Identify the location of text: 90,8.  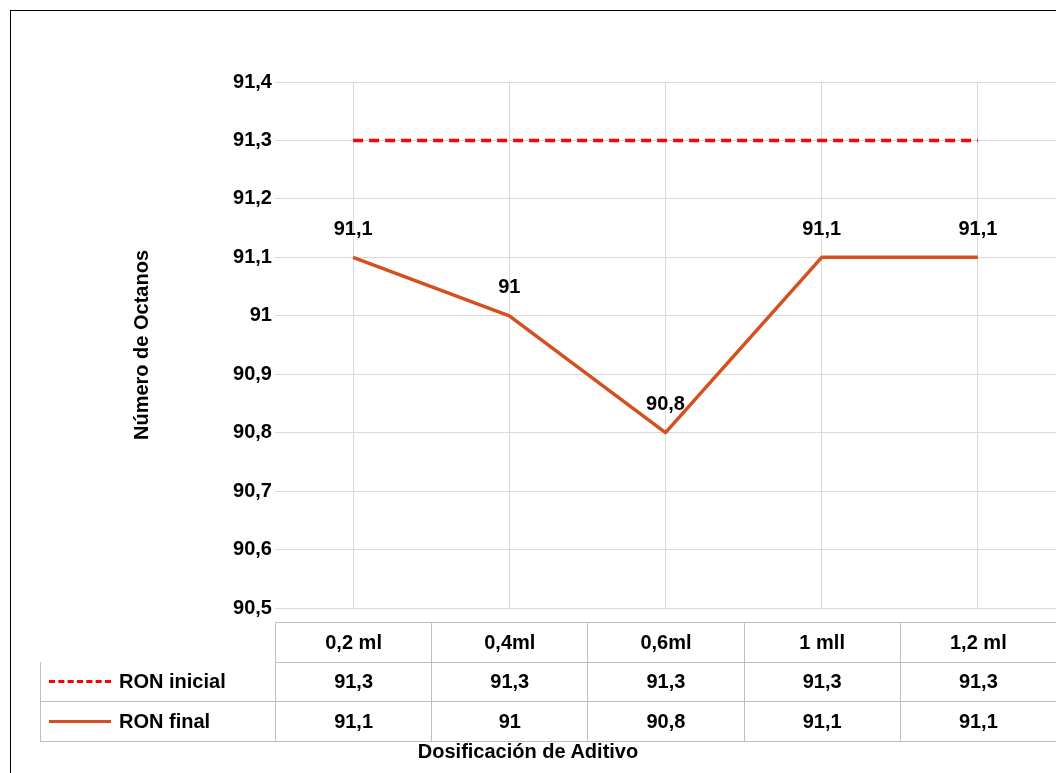
(665, 403).